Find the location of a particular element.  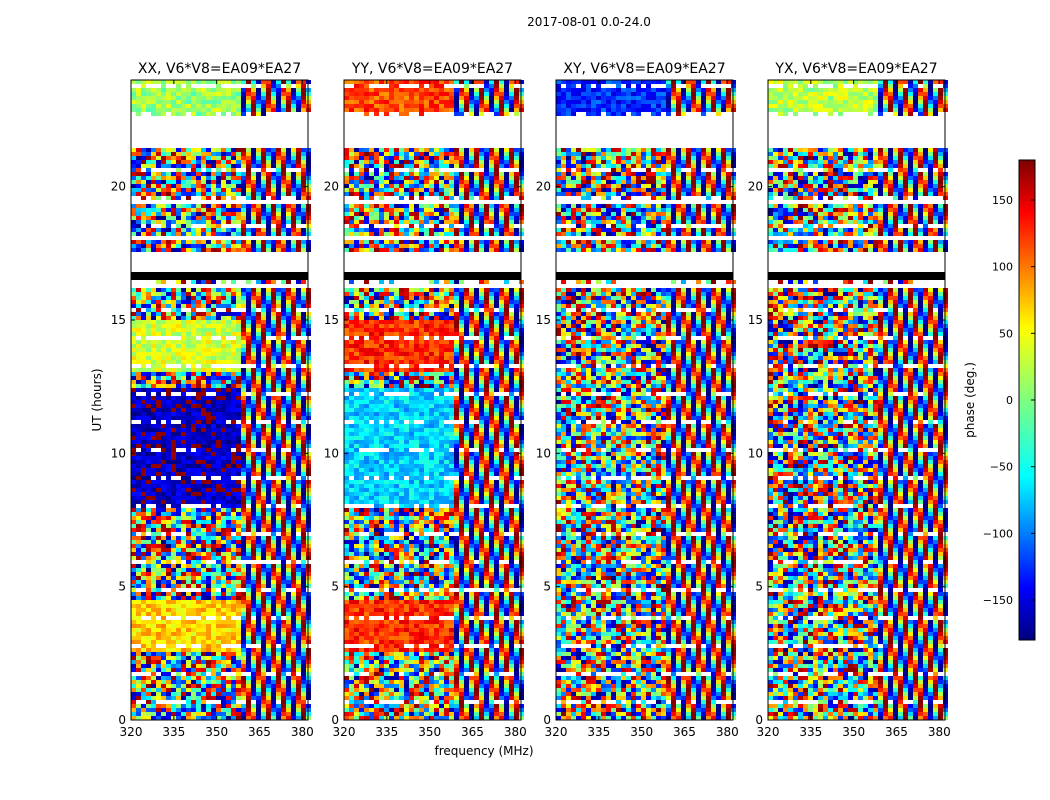

panel-title: XY, V6*V8=EA09*EA27 is located at coordinates (644, 69).